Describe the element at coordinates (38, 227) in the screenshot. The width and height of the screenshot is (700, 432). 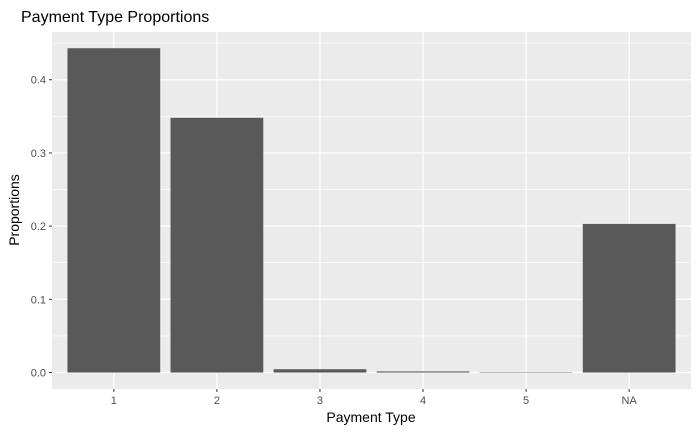
I see `y-tick-label: 0.2` at that location.